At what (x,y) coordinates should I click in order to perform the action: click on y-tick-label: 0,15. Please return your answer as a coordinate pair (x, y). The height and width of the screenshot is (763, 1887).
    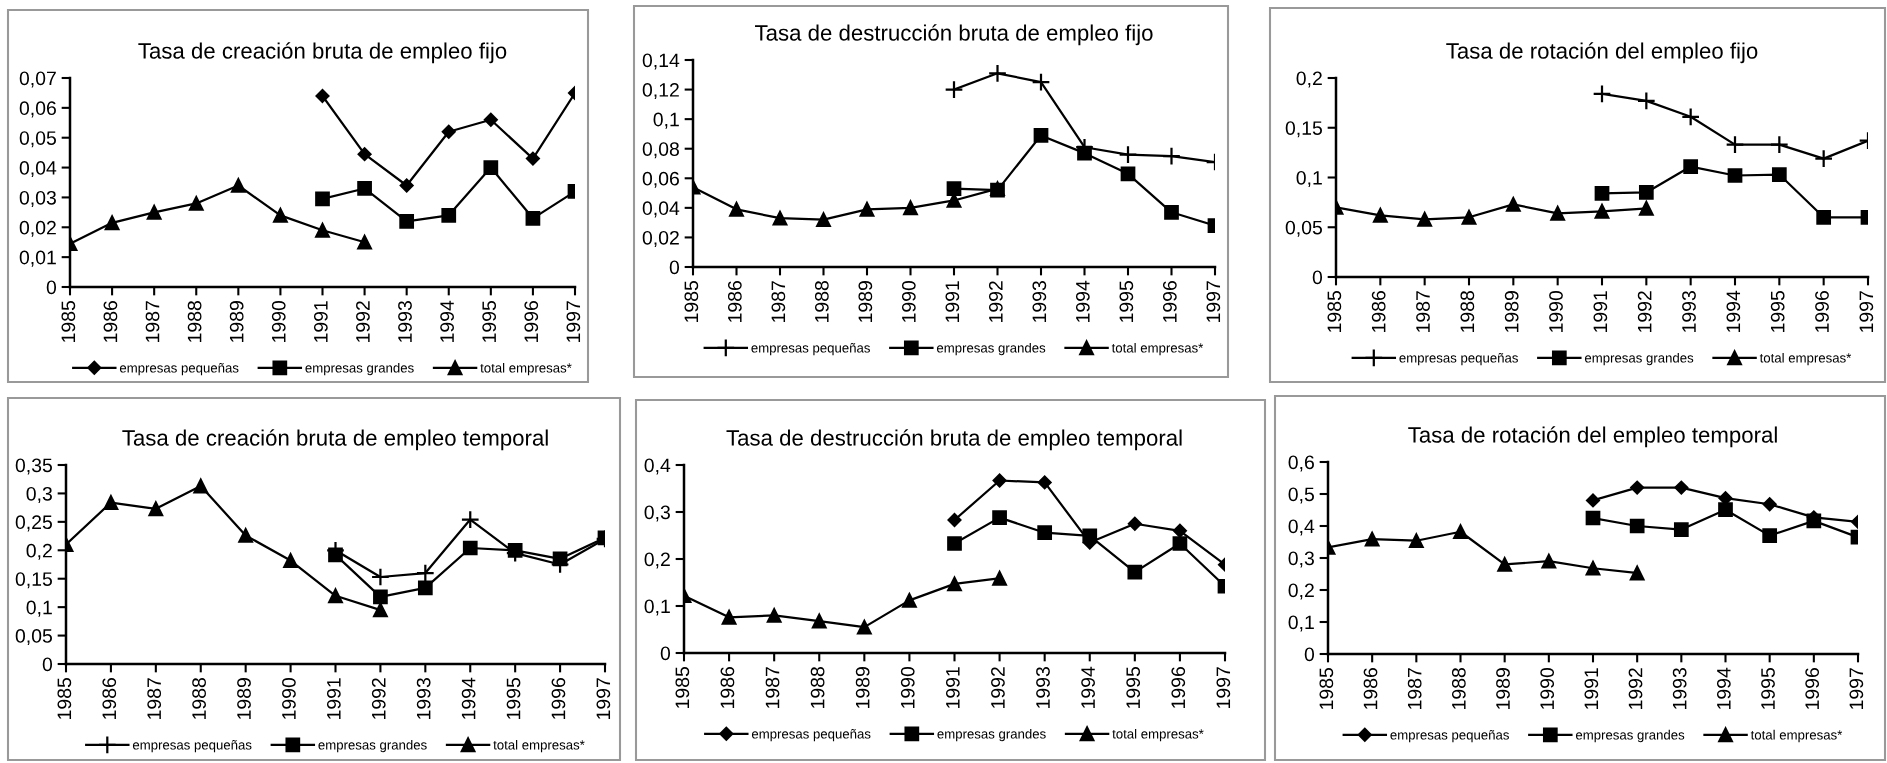
    Looking at the image, I should click on (33, 580).